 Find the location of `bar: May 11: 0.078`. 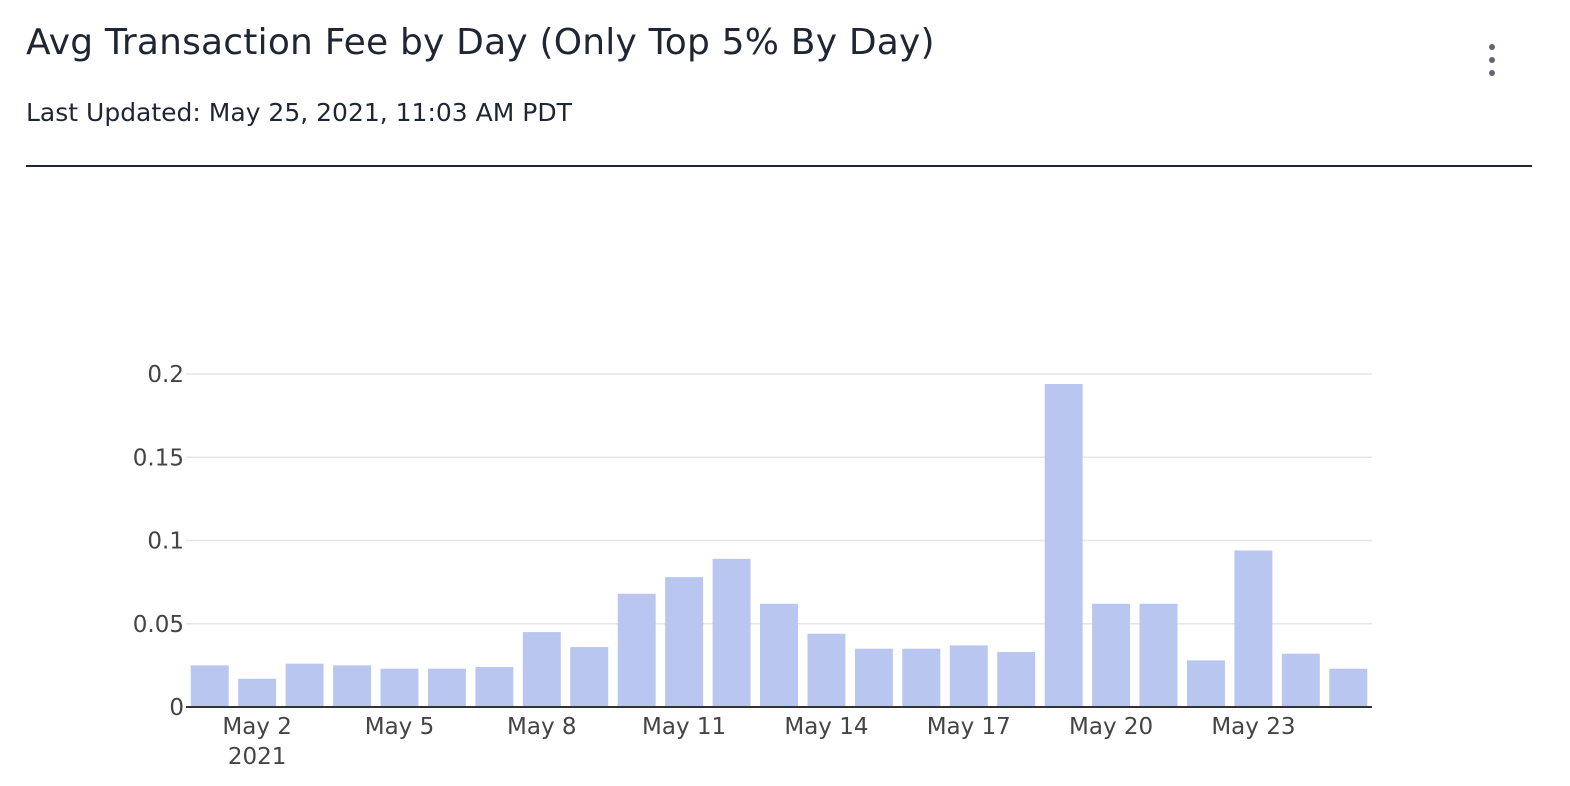

bar: May 11: 0.078 is located at coordinates (684, 642).